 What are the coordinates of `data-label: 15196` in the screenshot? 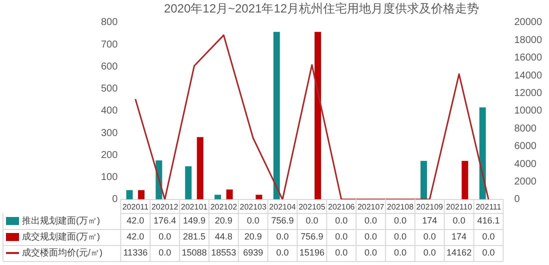 It's located at (311, 252).